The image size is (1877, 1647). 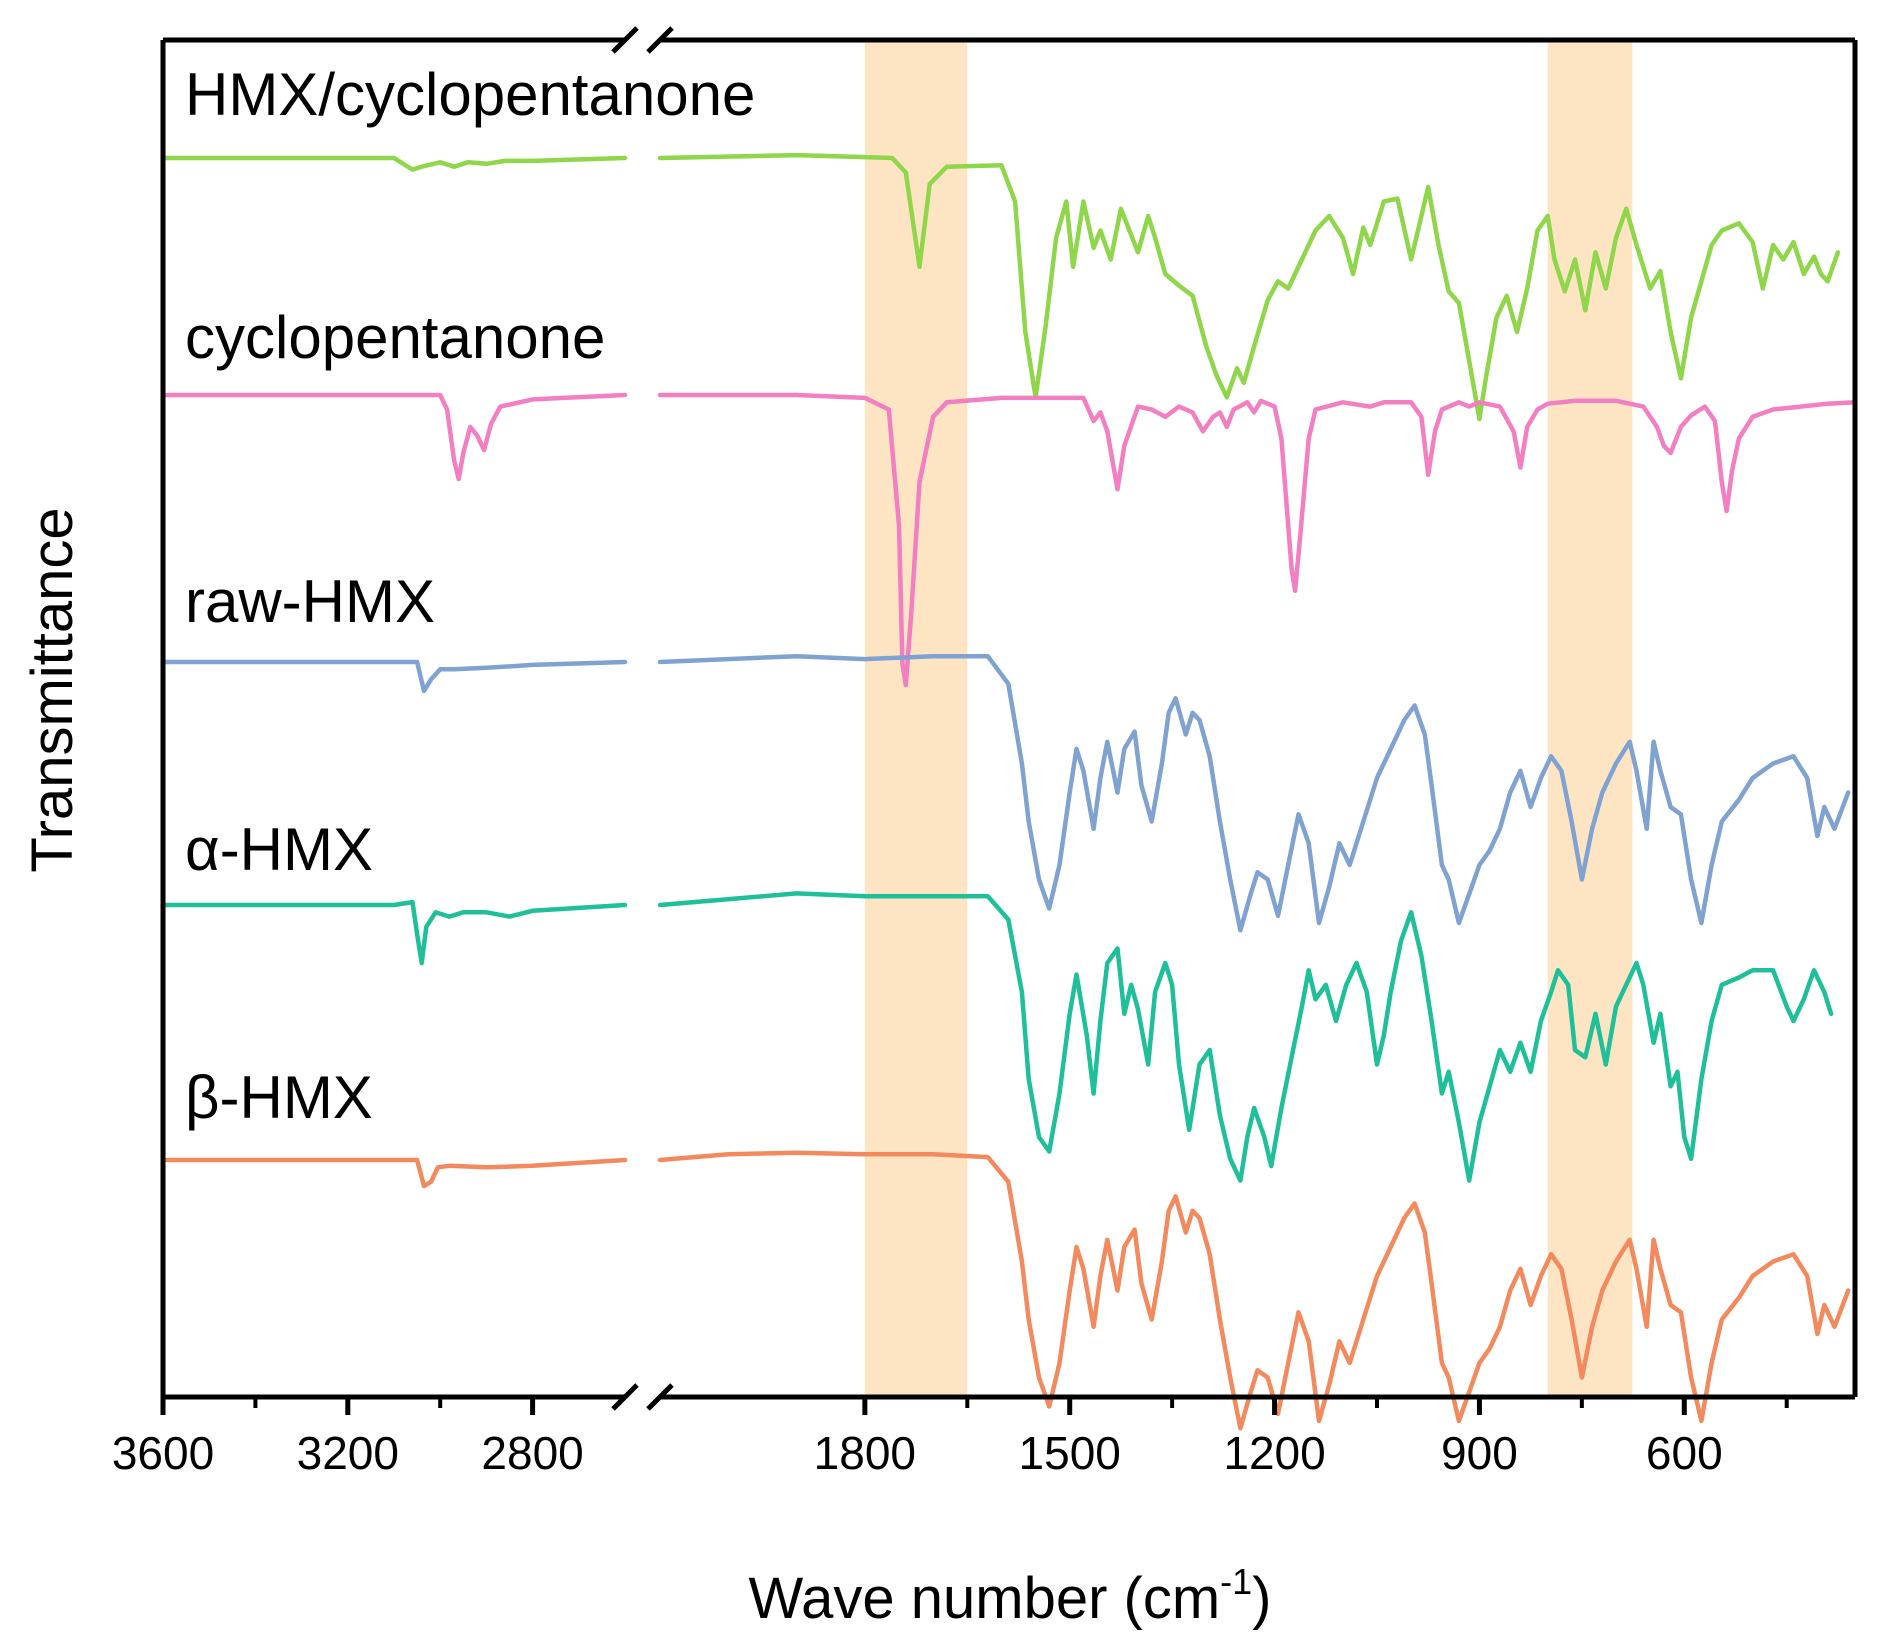 What do you see at coordinates (163, 1453) in the screenshot?
I see `x-tick-label-0: 3600` at bounding box center [163, 1453].